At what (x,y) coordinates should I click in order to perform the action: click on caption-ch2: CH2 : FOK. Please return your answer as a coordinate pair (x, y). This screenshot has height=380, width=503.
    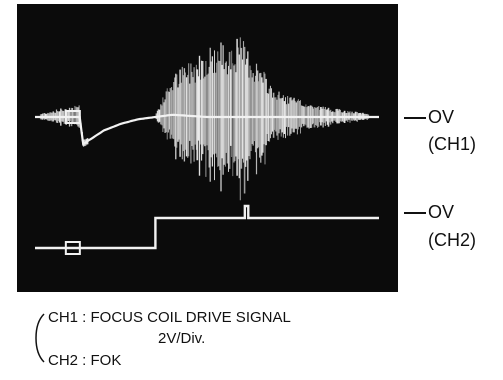
    Looking at the image, I should click on (85, 360).